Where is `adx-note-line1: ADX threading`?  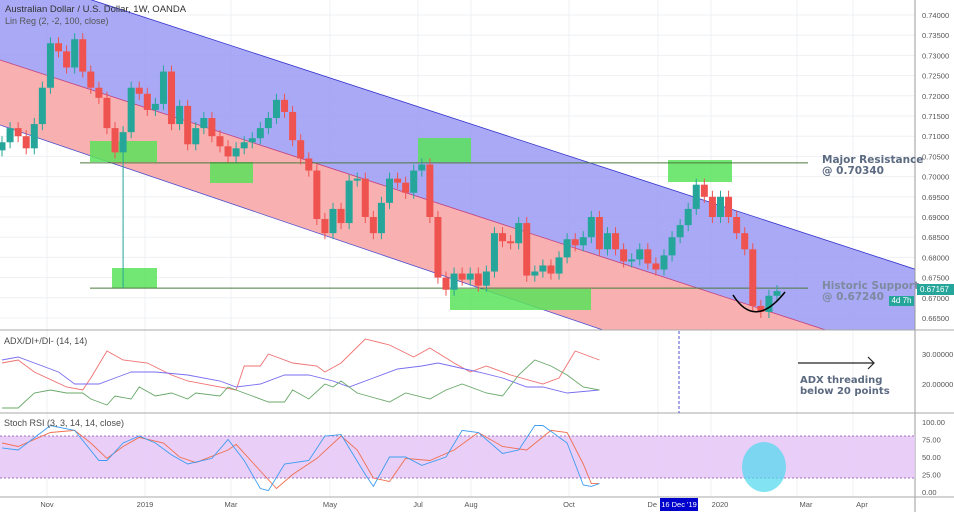 adx-note-line1: ADX threading is located at coordinates (841, 380).